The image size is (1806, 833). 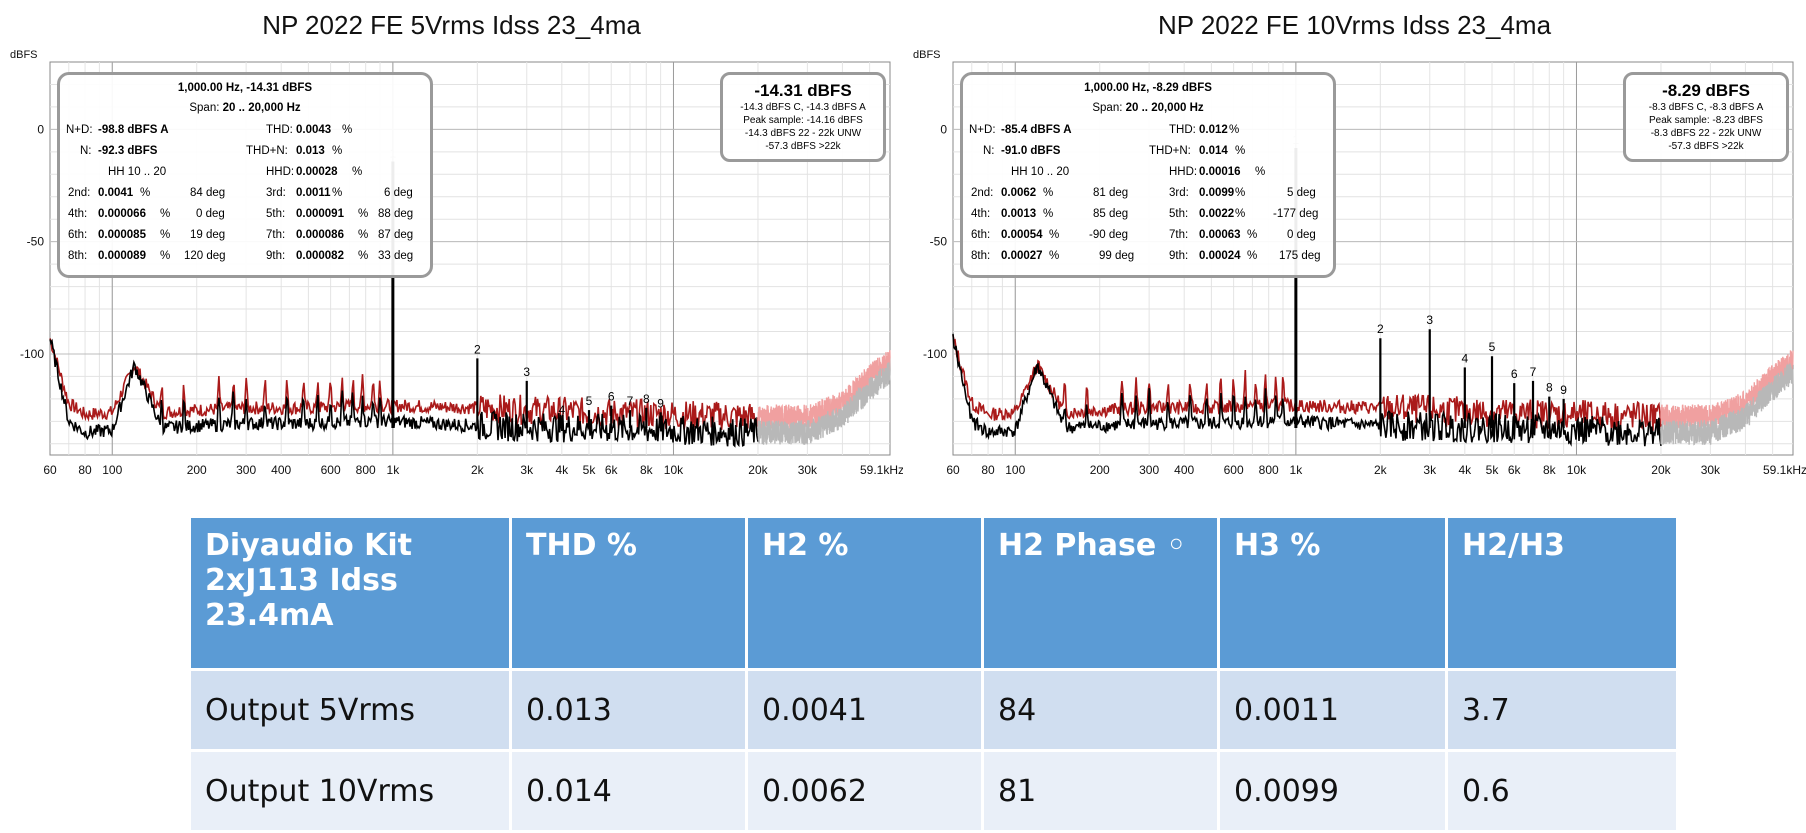 What do you see at coordinates (1711, 470) in the screenshot?
I see `x-tick-label: 30k` at bounding box center [1711, 470].